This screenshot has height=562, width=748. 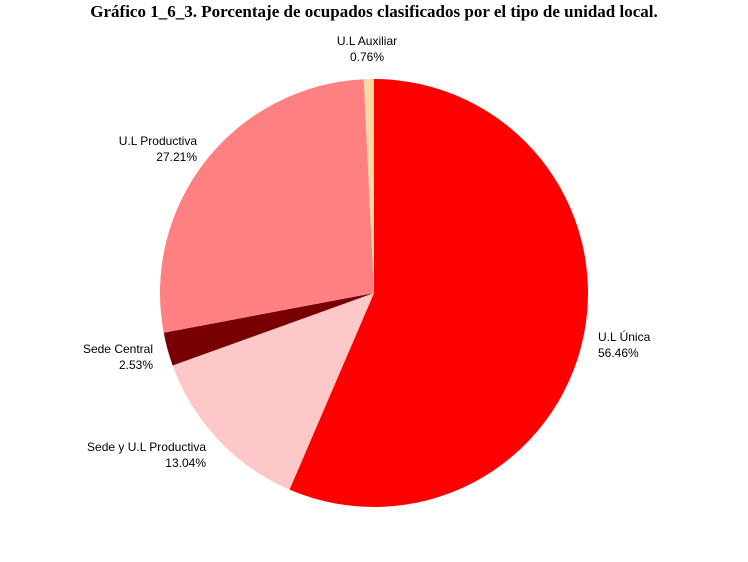 I want to click on slice-label: Sede y U.L Productiva 13.04%, so click(x=146, y=455).